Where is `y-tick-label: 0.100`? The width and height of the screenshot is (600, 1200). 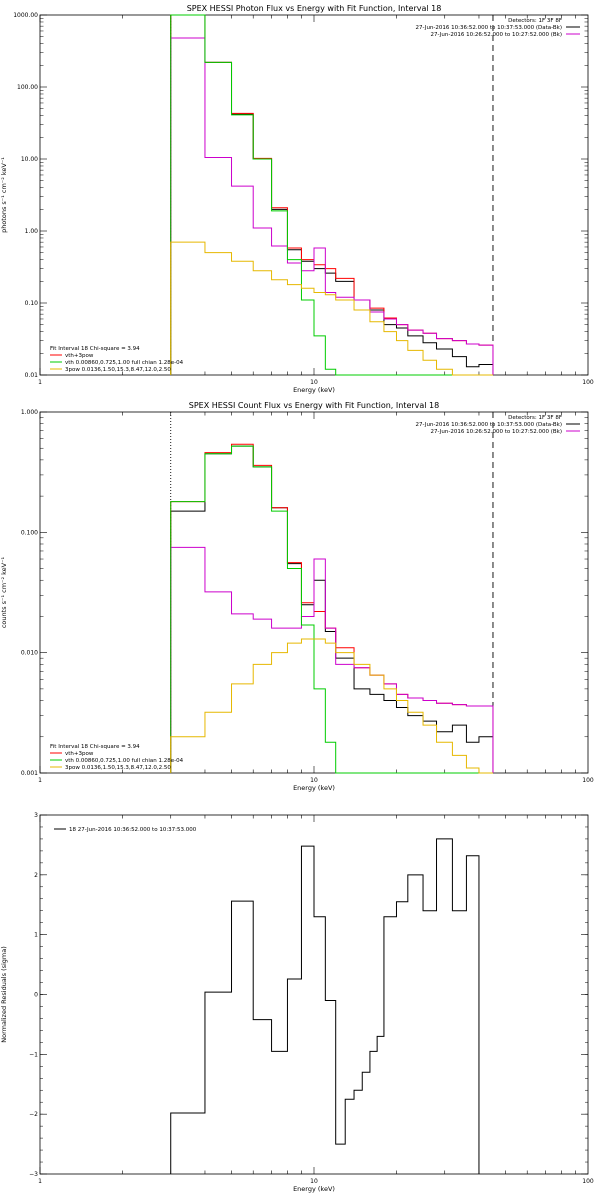
y-tick-label: 0.100 is located at coordinates (29, 532).